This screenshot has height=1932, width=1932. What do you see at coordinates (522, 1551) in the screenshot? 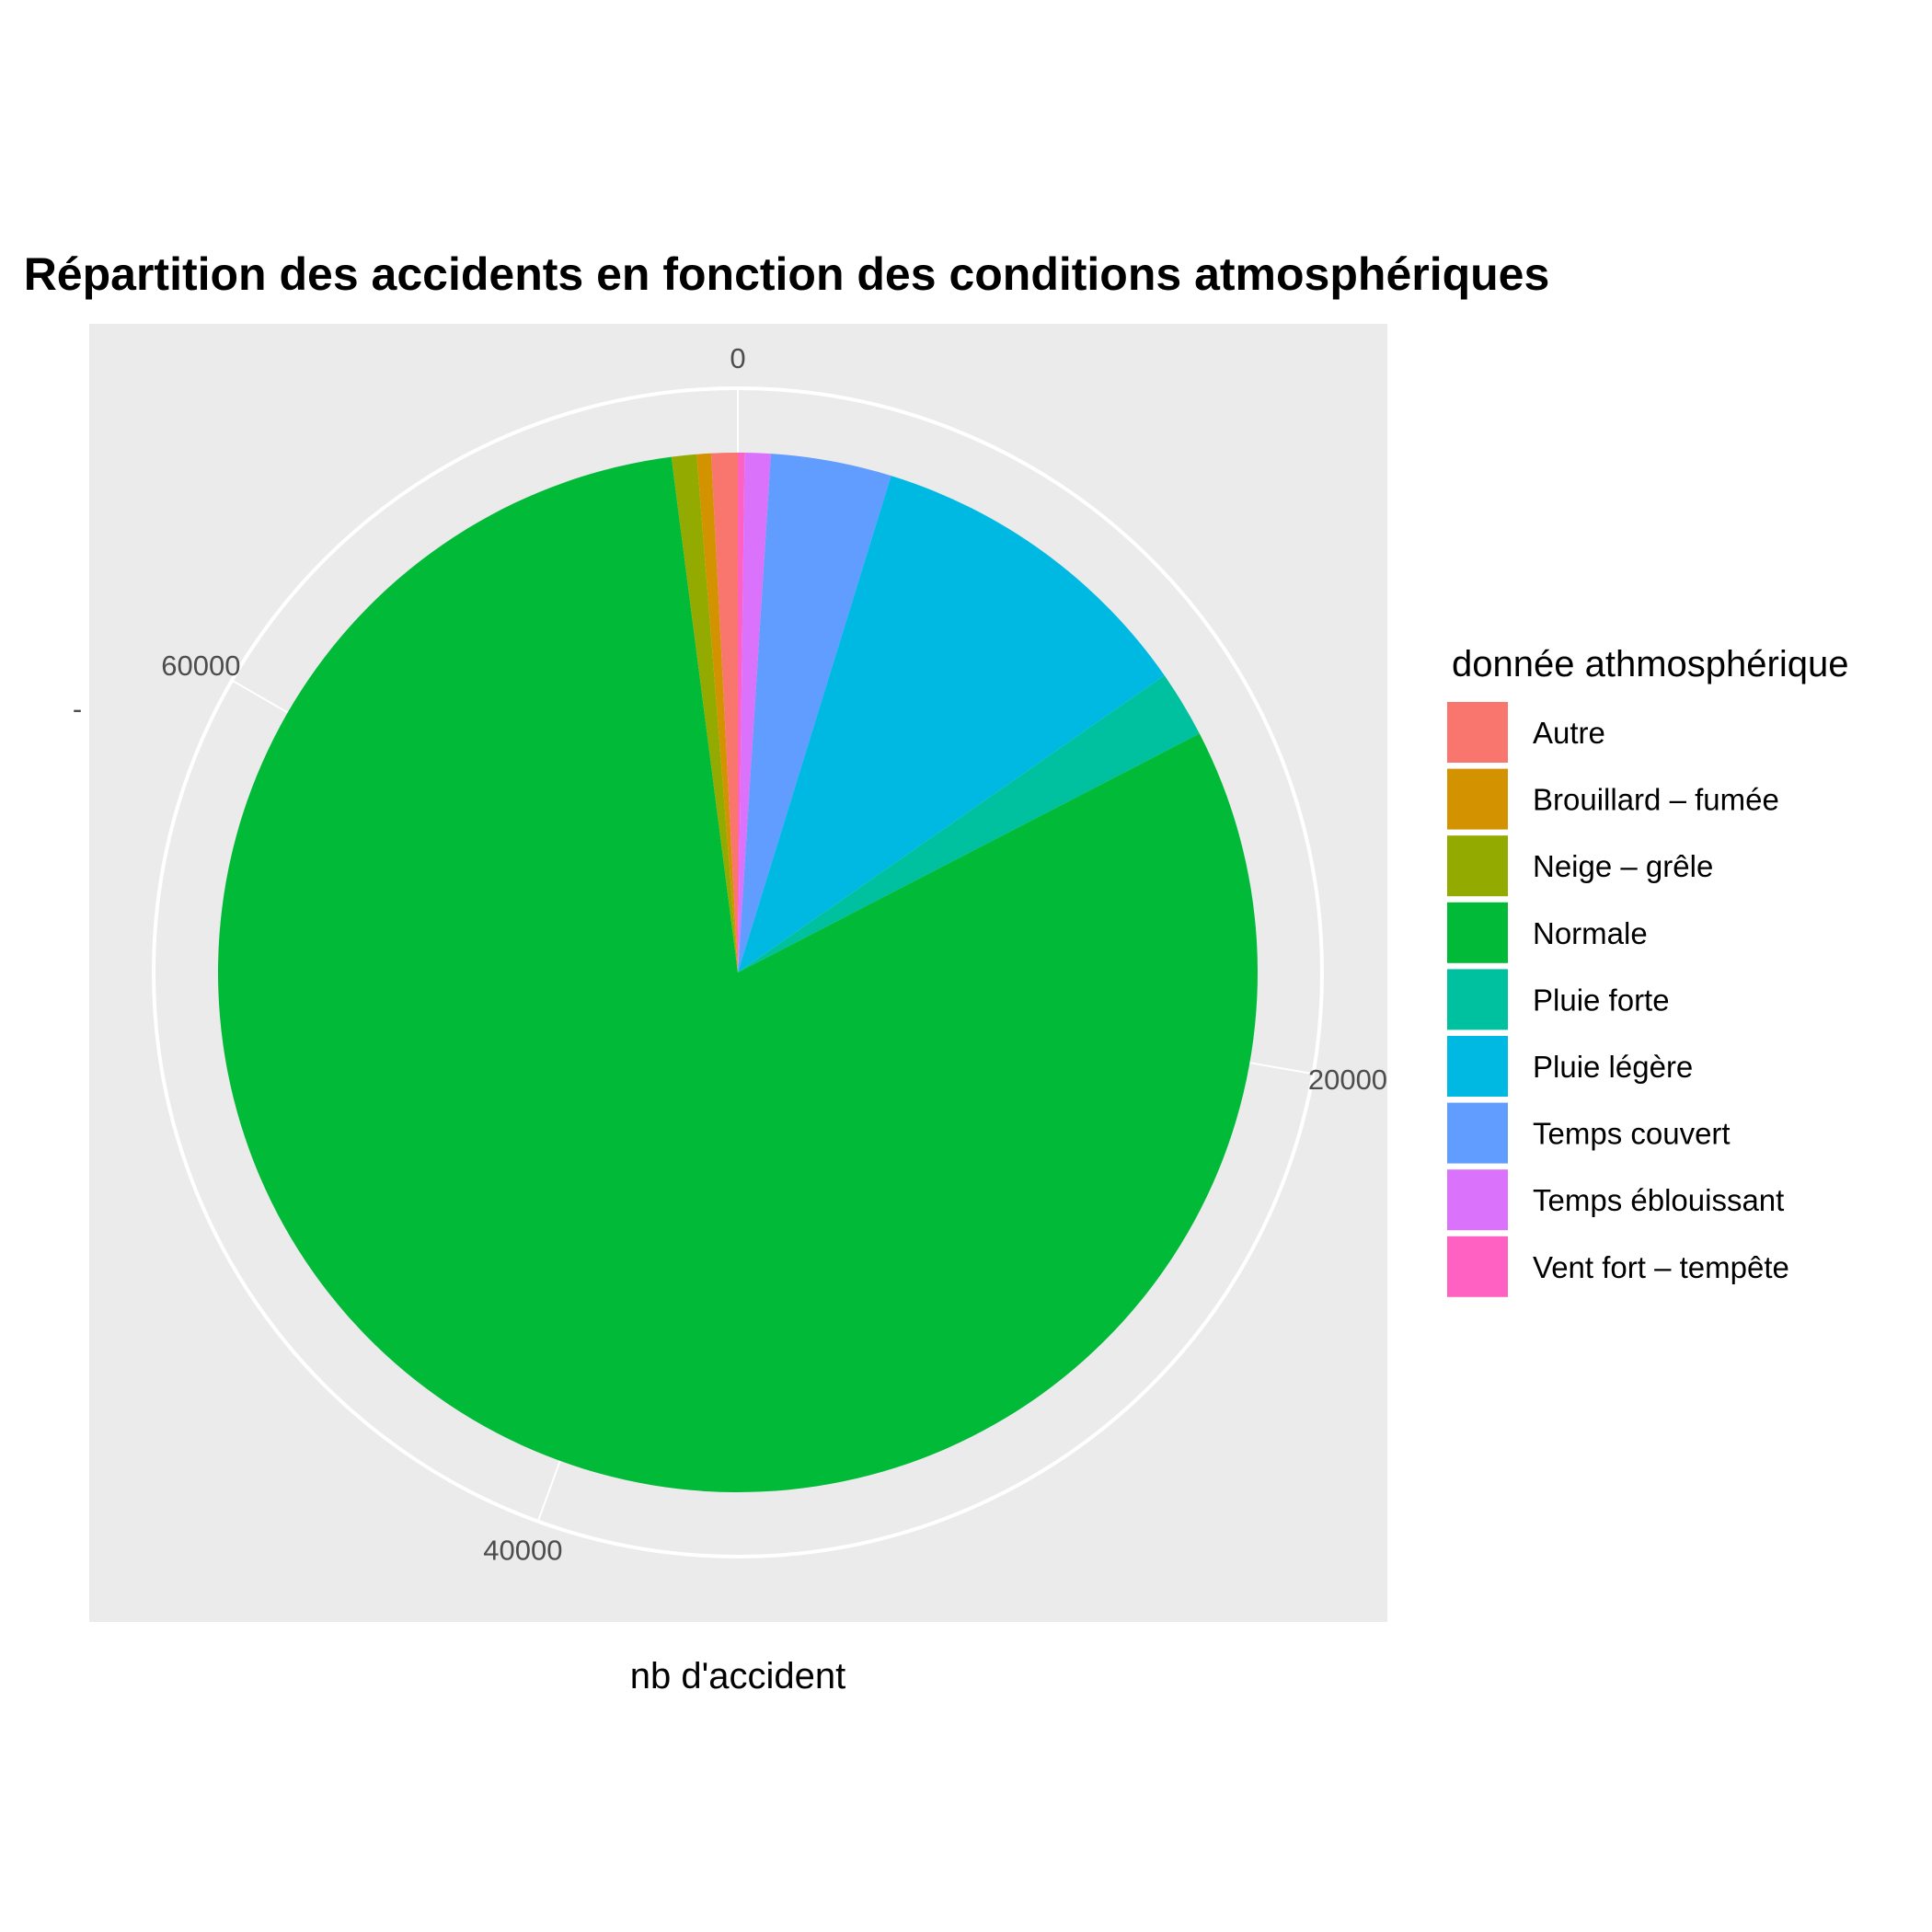
I see `radial-tick-label: 40000` at bounding box center [522, 1551].